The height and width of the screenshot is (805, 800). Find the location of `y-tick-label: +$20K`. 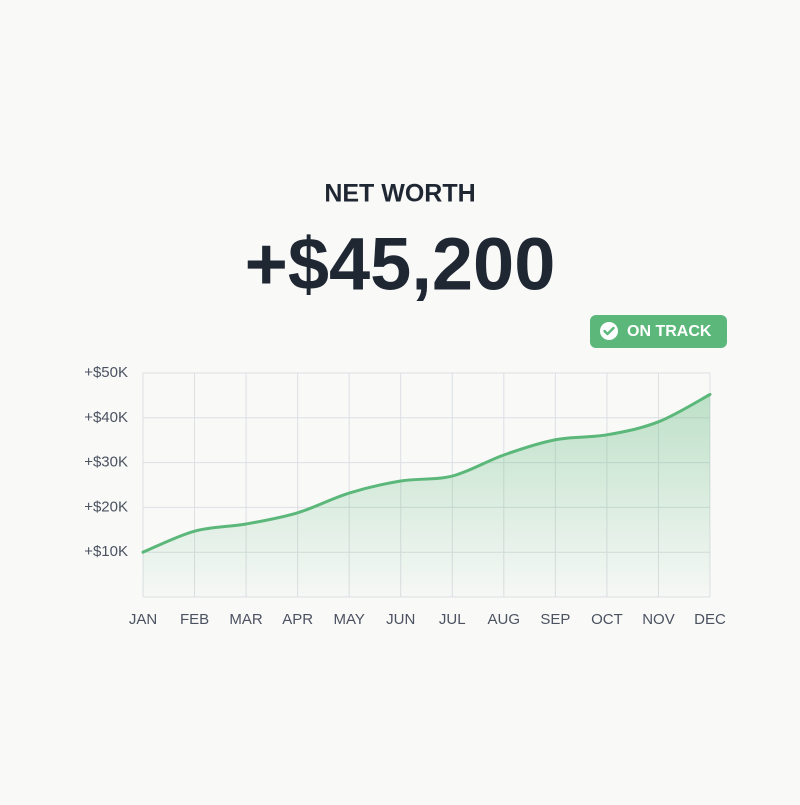

y-tick-label: +$20K is located at coordinates (106, 506).